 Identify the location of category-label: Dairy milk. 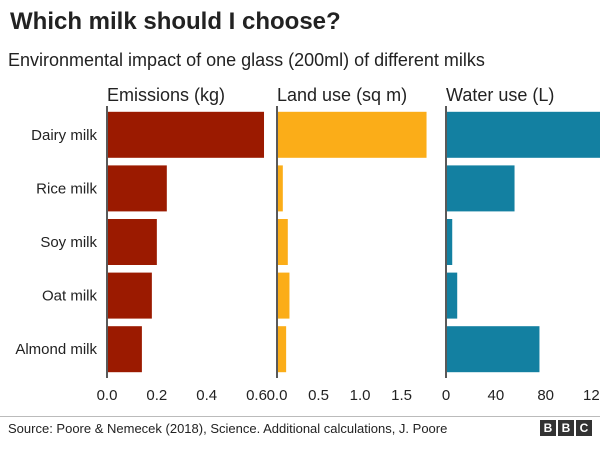
(64, 135).